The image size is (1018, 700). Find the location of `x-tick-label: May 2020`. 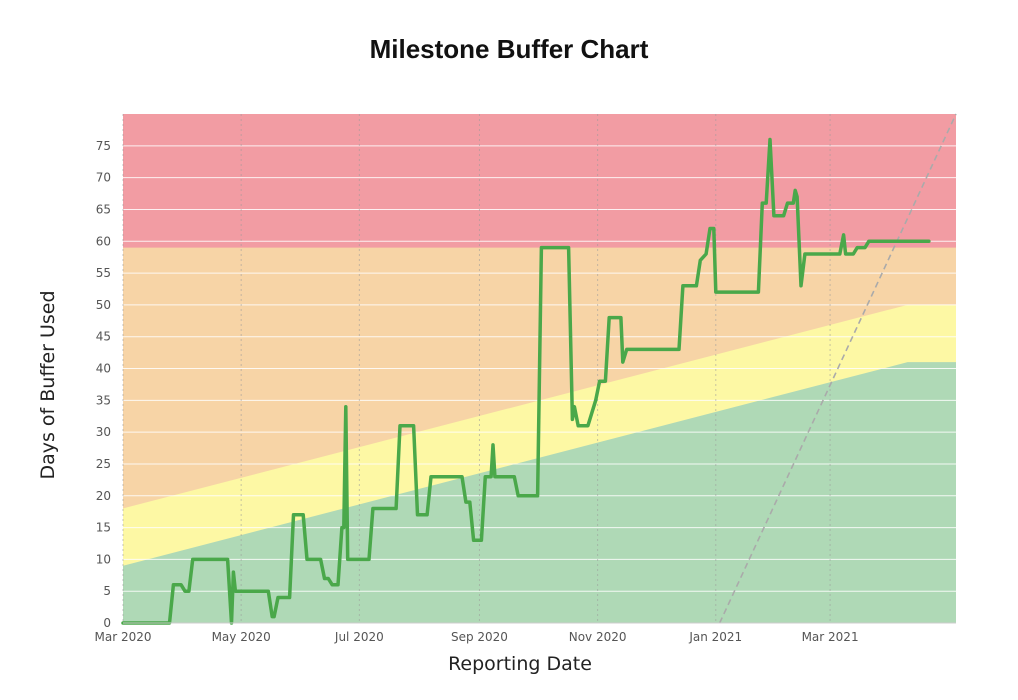

x-tick-label: May 2020 is located at coordinates (241, 637).